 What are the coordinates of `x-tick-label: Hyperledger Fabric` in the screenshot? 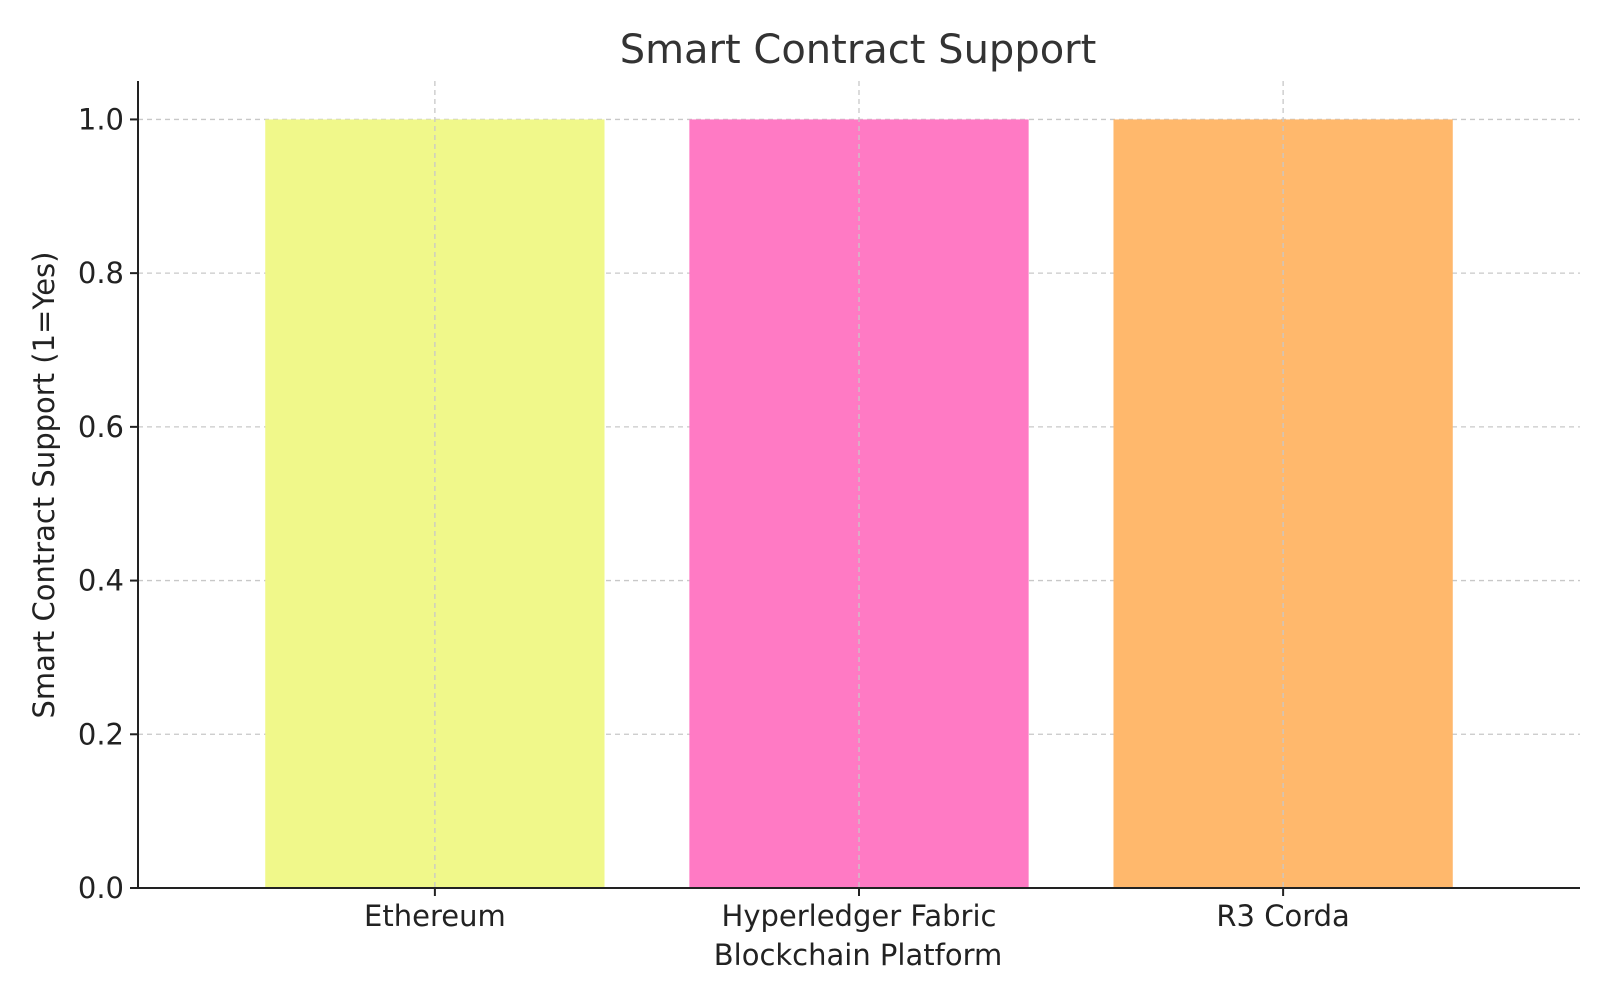 It's located at (859, 916).